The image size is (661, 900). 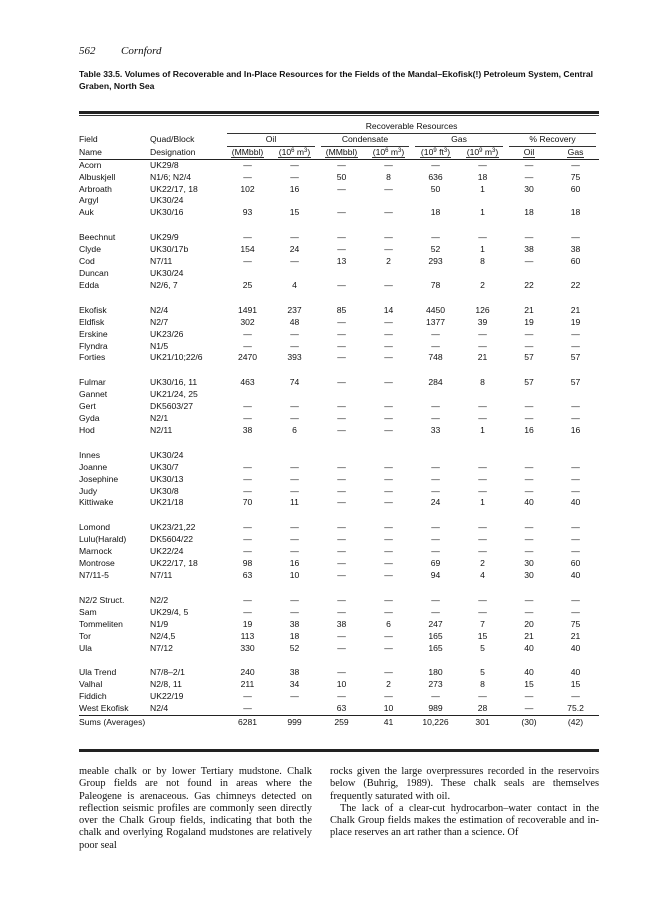 What do you see at coordinates (575, 357) in the screenshot?
I see `value-cell: 57` at bounding box center [575, 357].